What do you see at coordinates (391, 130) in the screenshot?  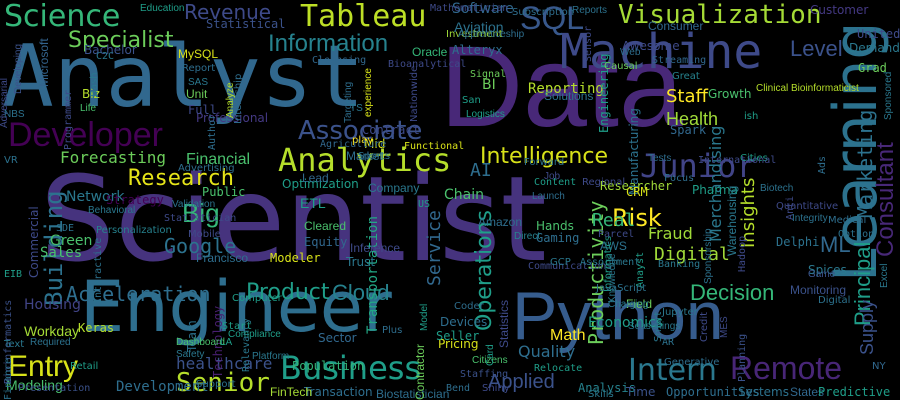 I see `word-cloud-word: Contract` at bounding box center [391, 130].